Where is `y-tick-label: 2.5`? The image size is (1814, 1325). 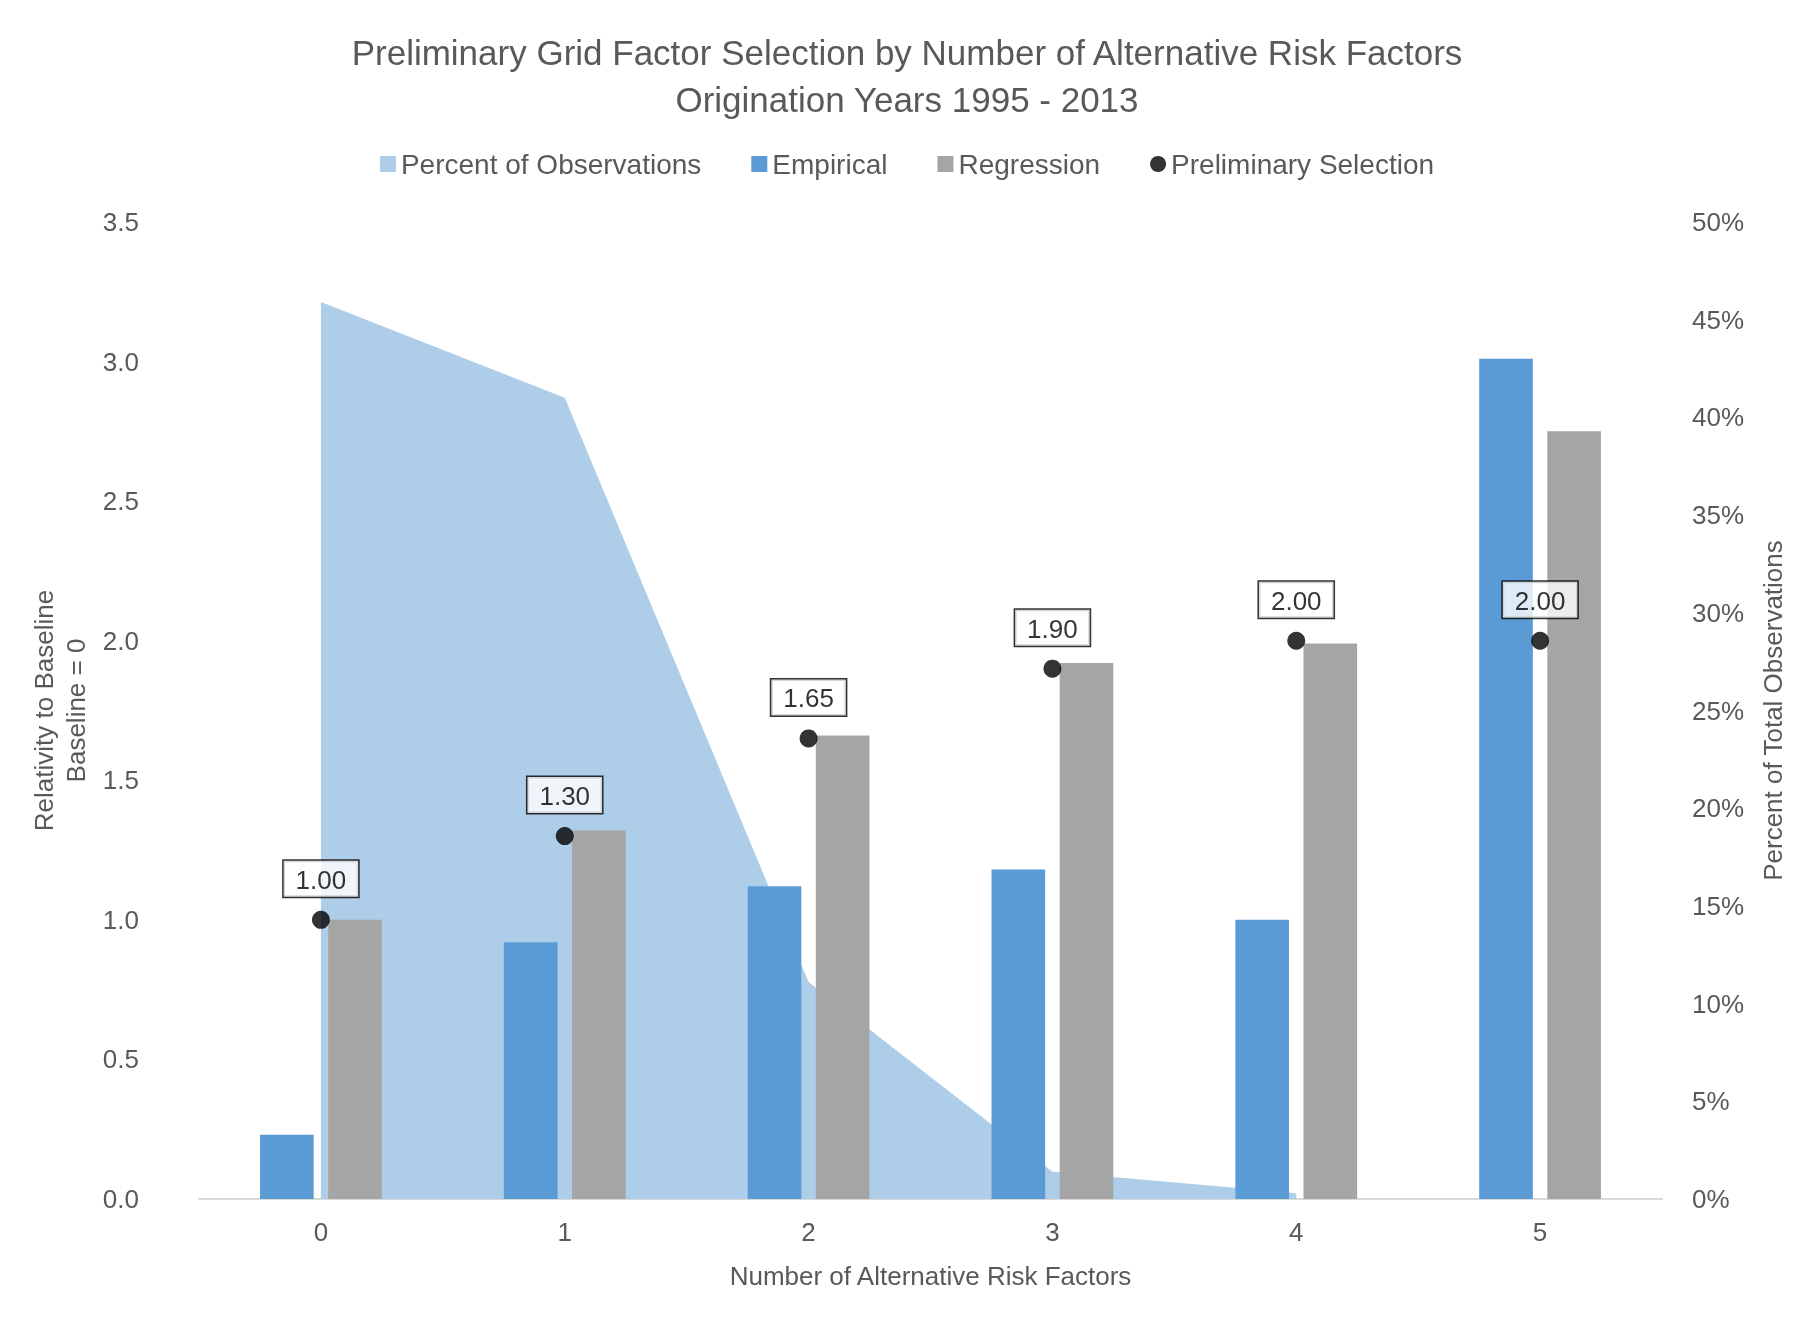 y-tick-label: 2.5 is located at coordinates (120, 501).